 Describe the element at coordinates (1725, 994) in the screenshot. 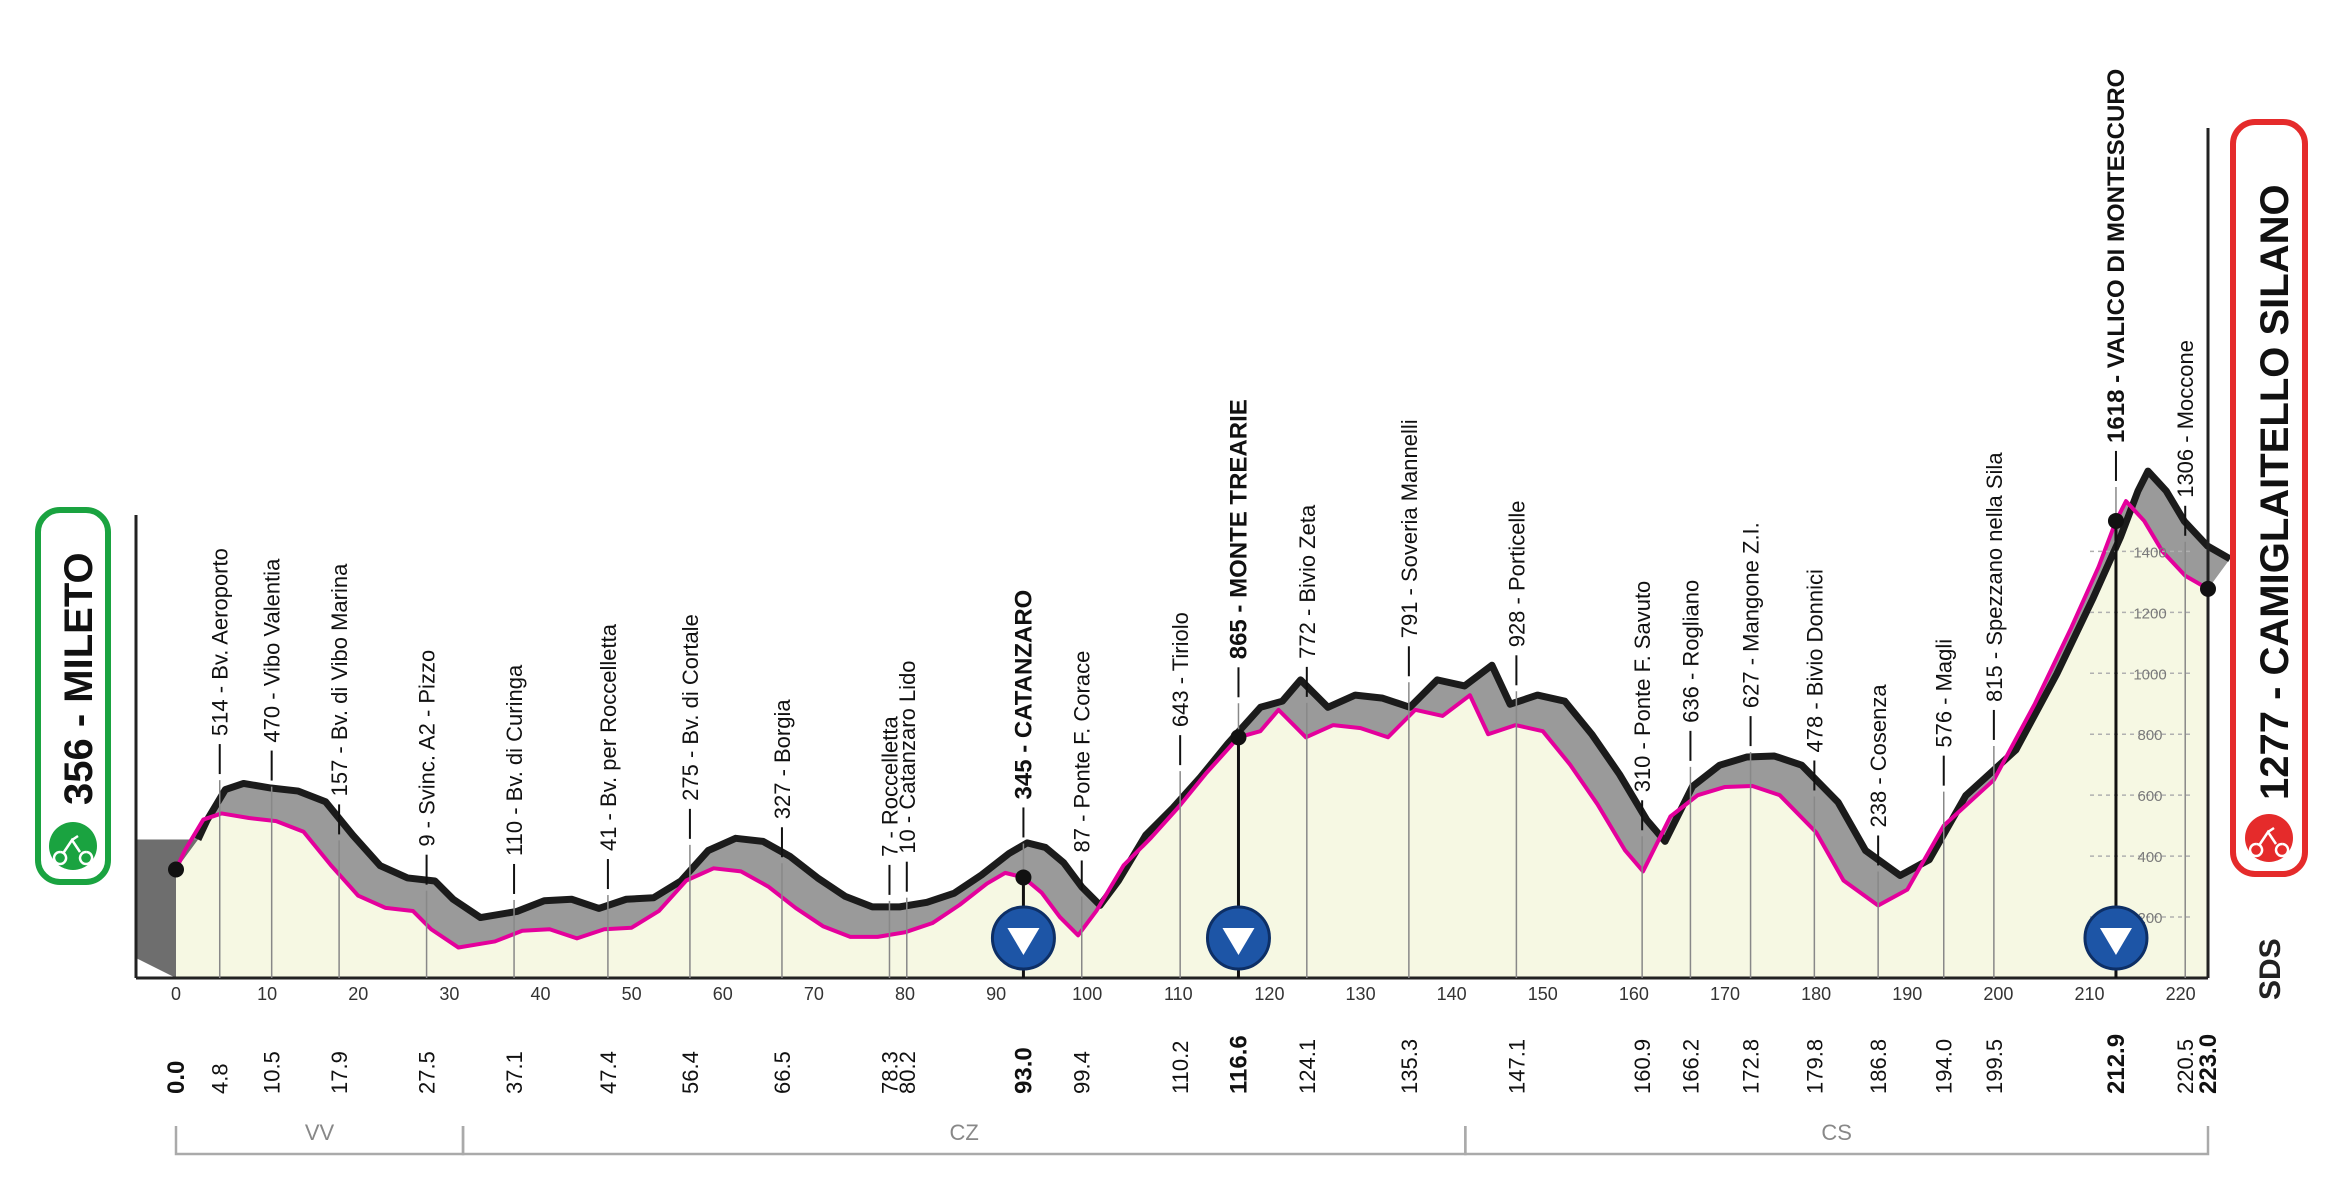

I see `x-tick-label: 170` at that location.